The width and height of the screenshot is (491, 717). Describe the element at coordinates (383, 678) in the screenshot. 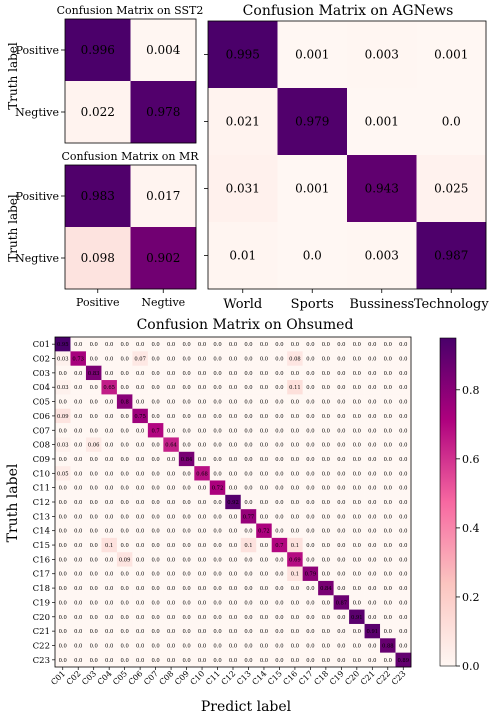

I see `x-tick-label: C22` at that location.